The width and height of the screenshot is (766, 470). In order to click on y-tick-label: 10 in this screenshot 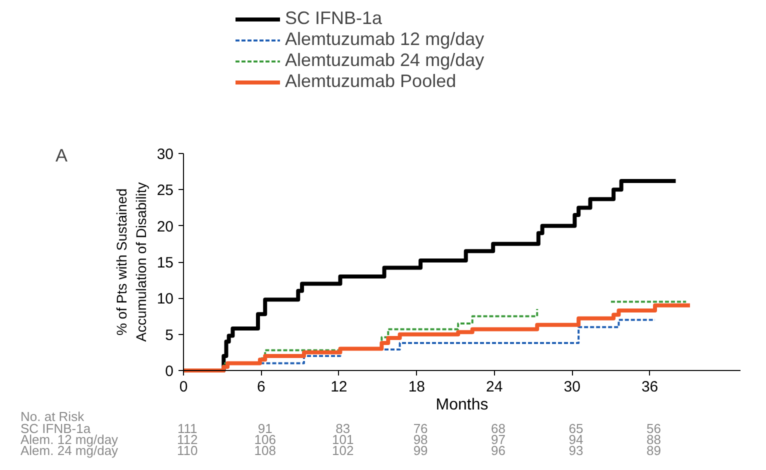, I will do `click(165, 299)`.